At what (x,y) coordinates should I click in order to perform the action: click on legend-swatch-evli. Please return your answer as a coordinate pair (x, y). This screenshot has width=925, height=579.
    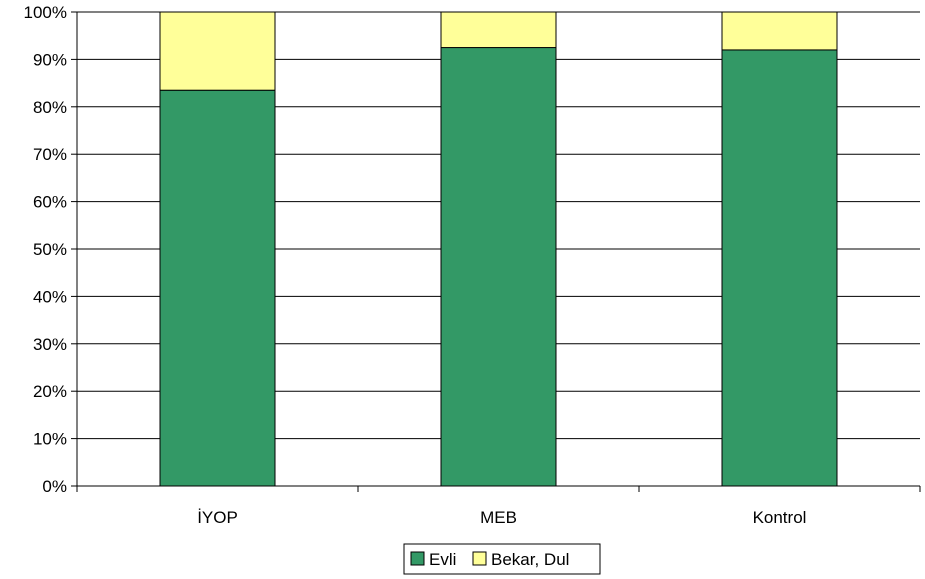
    Looking at the image, I should click on (417, 558).